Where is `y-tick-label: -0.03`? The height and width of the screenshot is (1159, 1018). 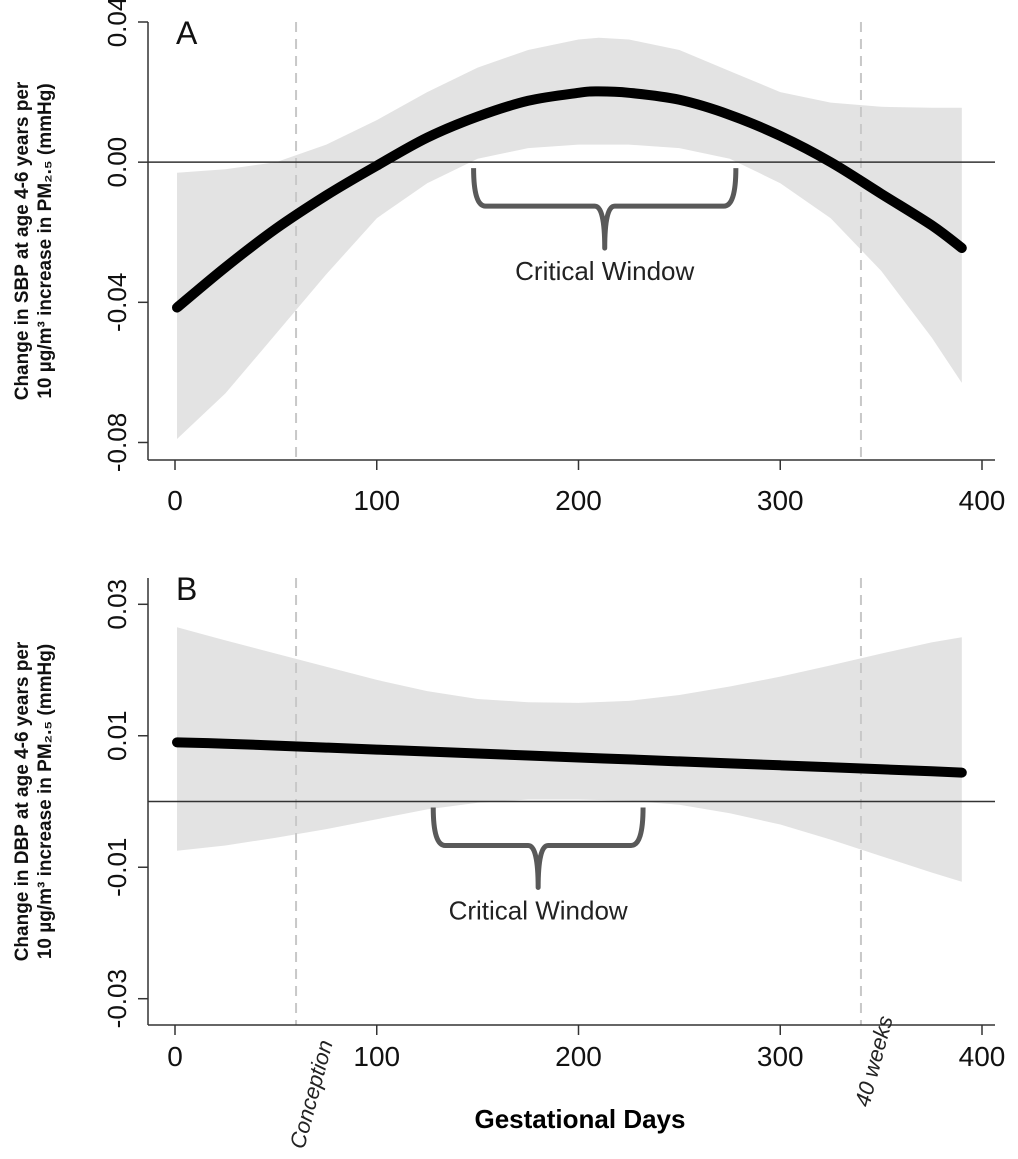
y-tick-label: -0.03 is located at coordinates (117, 998).